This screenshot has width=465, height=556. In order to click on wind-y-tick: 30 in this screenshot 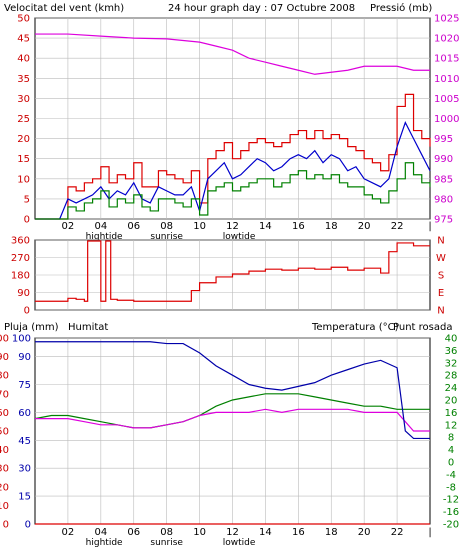, I will do `click(23, 99)`.